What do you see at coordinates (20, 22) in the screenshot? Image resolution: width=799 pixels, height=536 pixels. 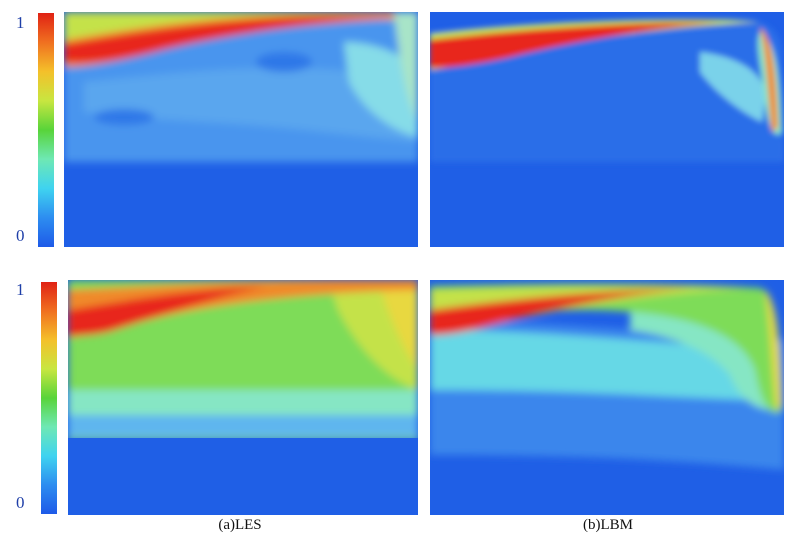 I see `colorbar-top-max-label: 1` at bounding box center [20, 22].